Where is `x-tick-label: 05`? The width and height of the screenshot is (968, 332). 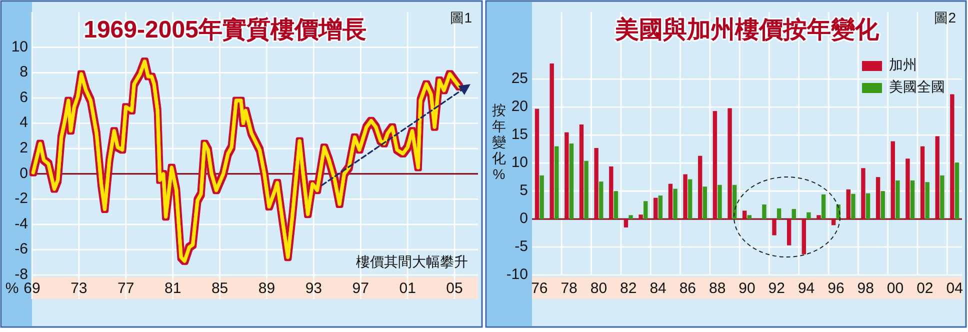 x-tick-label: 05 is located at coordinates (454, 288).